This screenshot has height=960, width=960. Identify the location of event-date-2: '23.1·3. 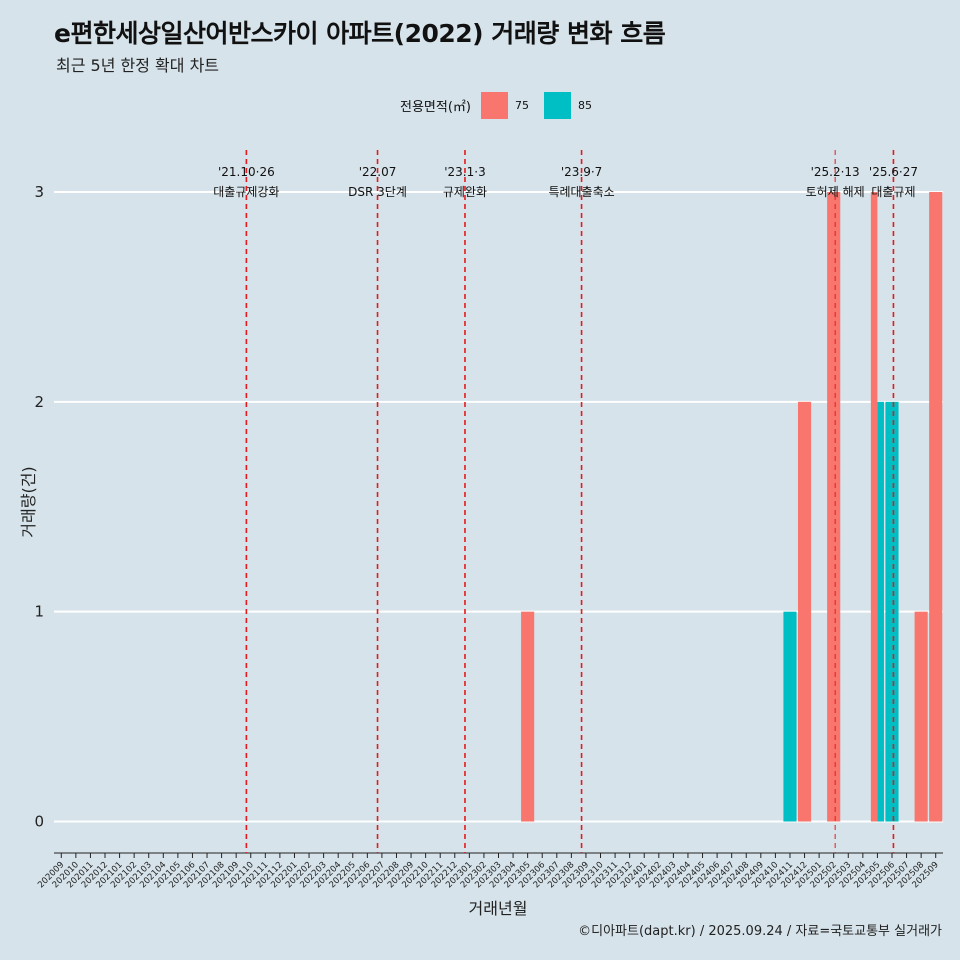
(464, 172).